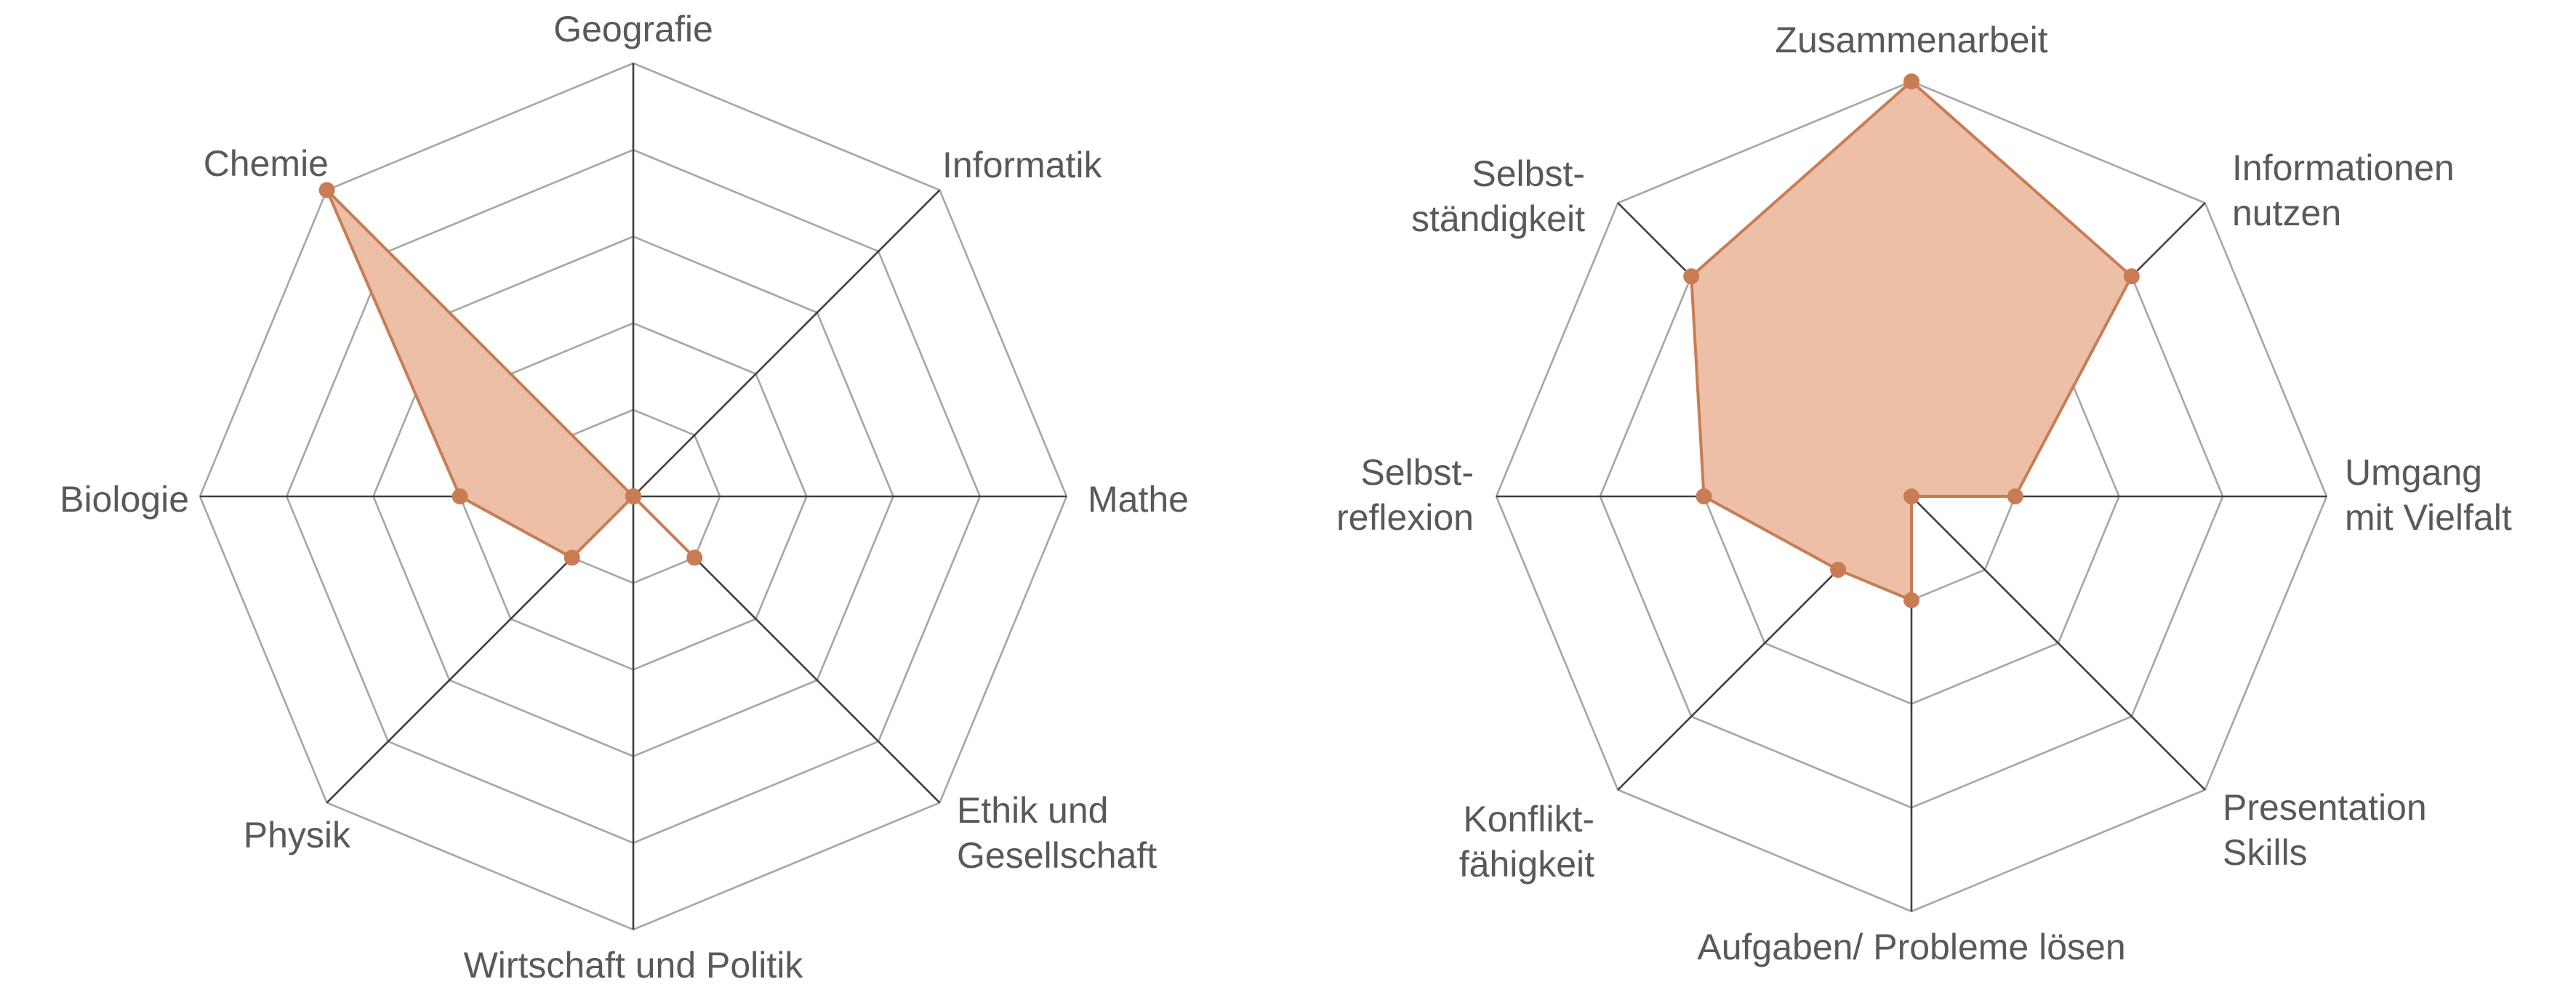 This screenshot has height=987, width=2576. I want to click on axis-label: Aufgaben/ Probleme lösen, so click(1911, 947).